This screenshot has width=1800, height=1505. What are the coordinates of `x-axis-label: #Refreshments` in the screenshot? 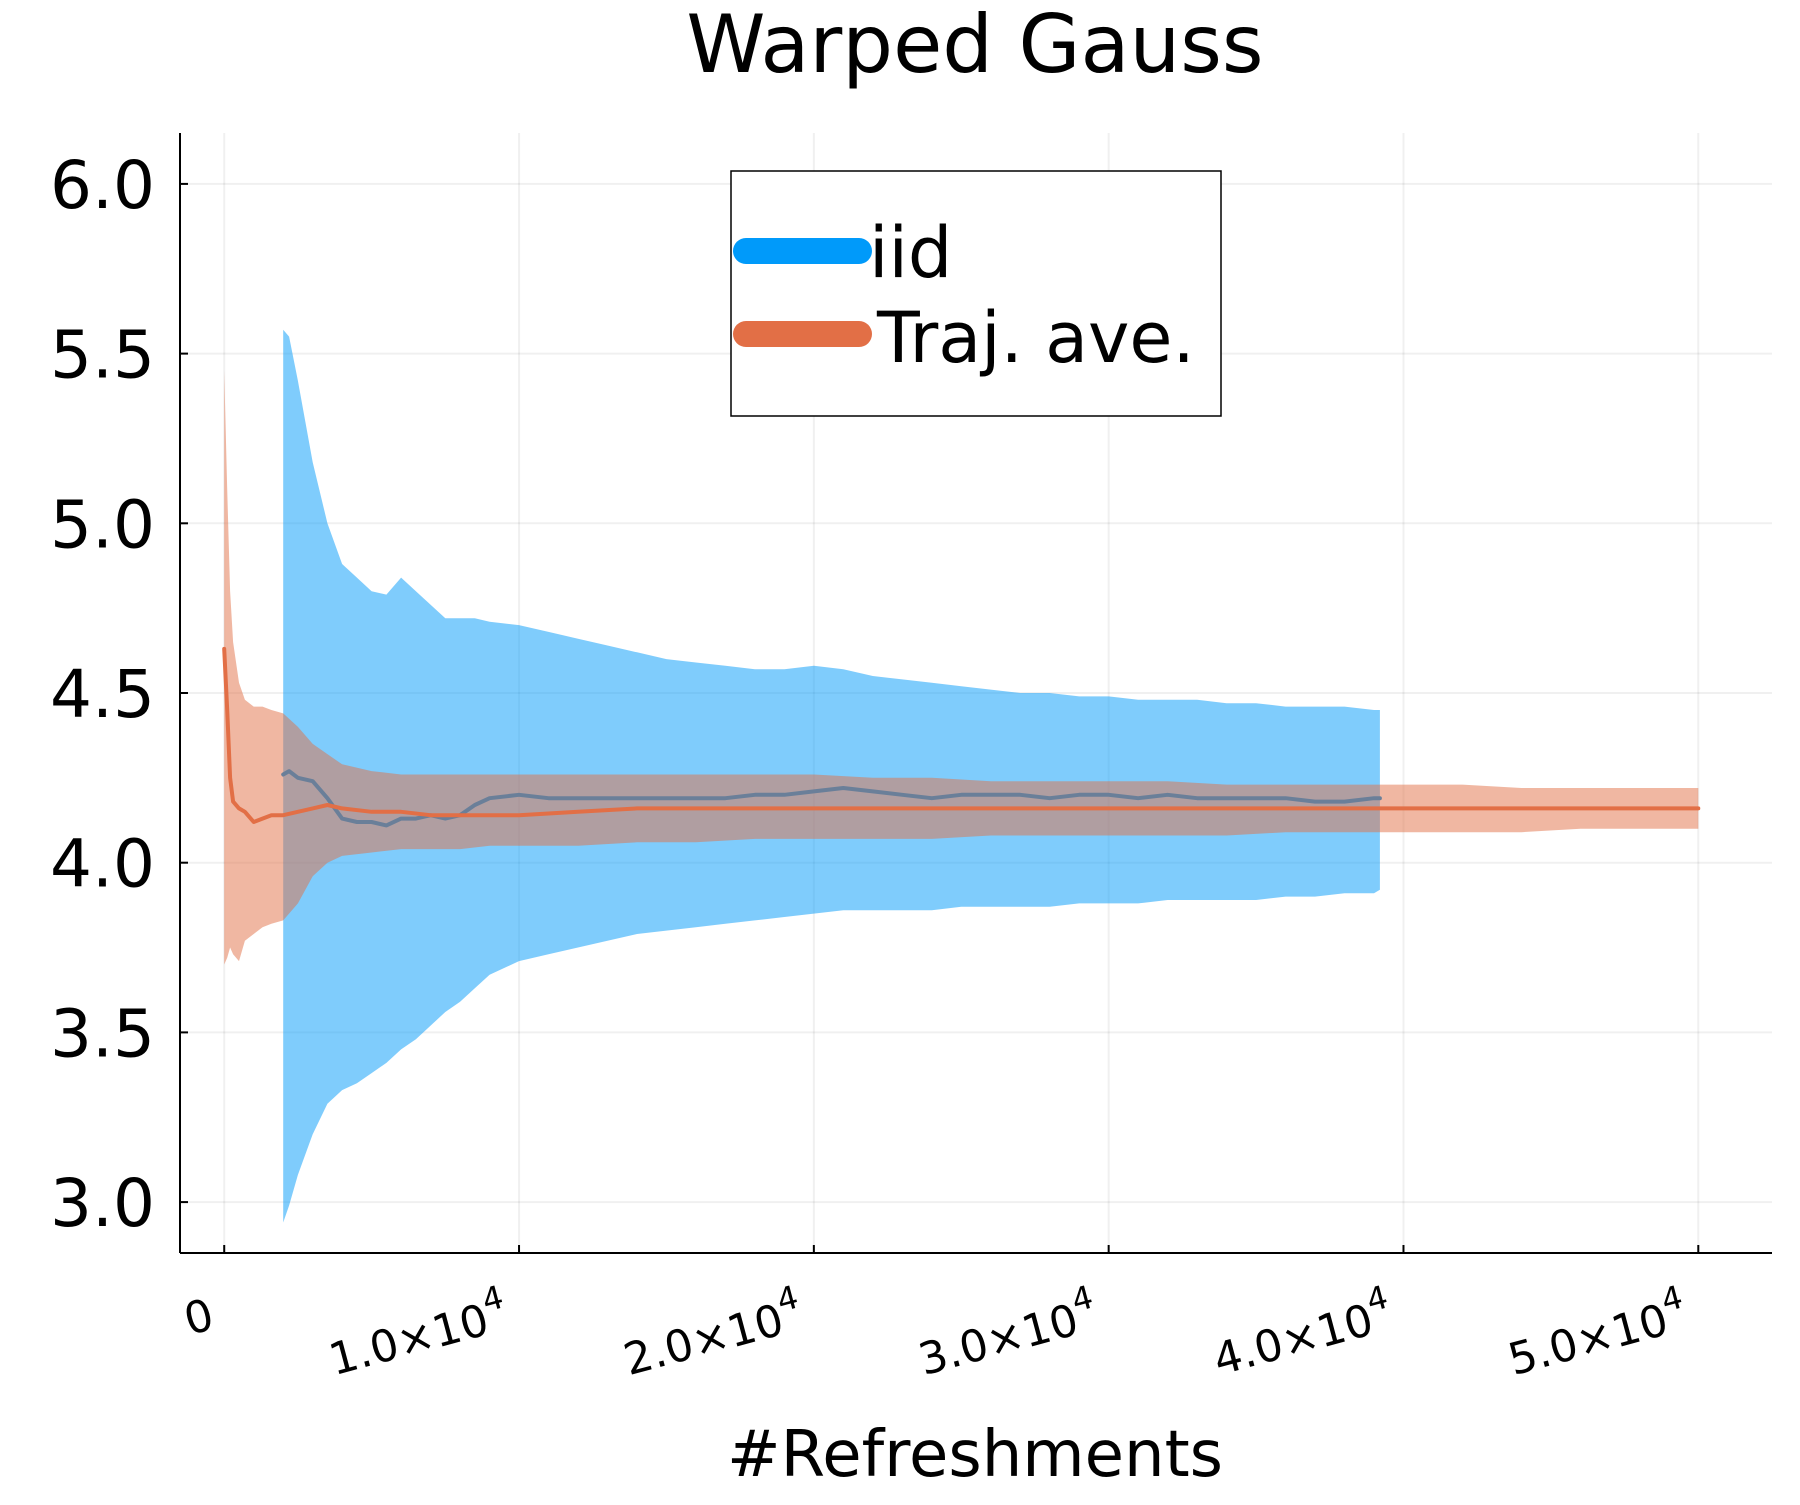 It's located at (975, 1455).